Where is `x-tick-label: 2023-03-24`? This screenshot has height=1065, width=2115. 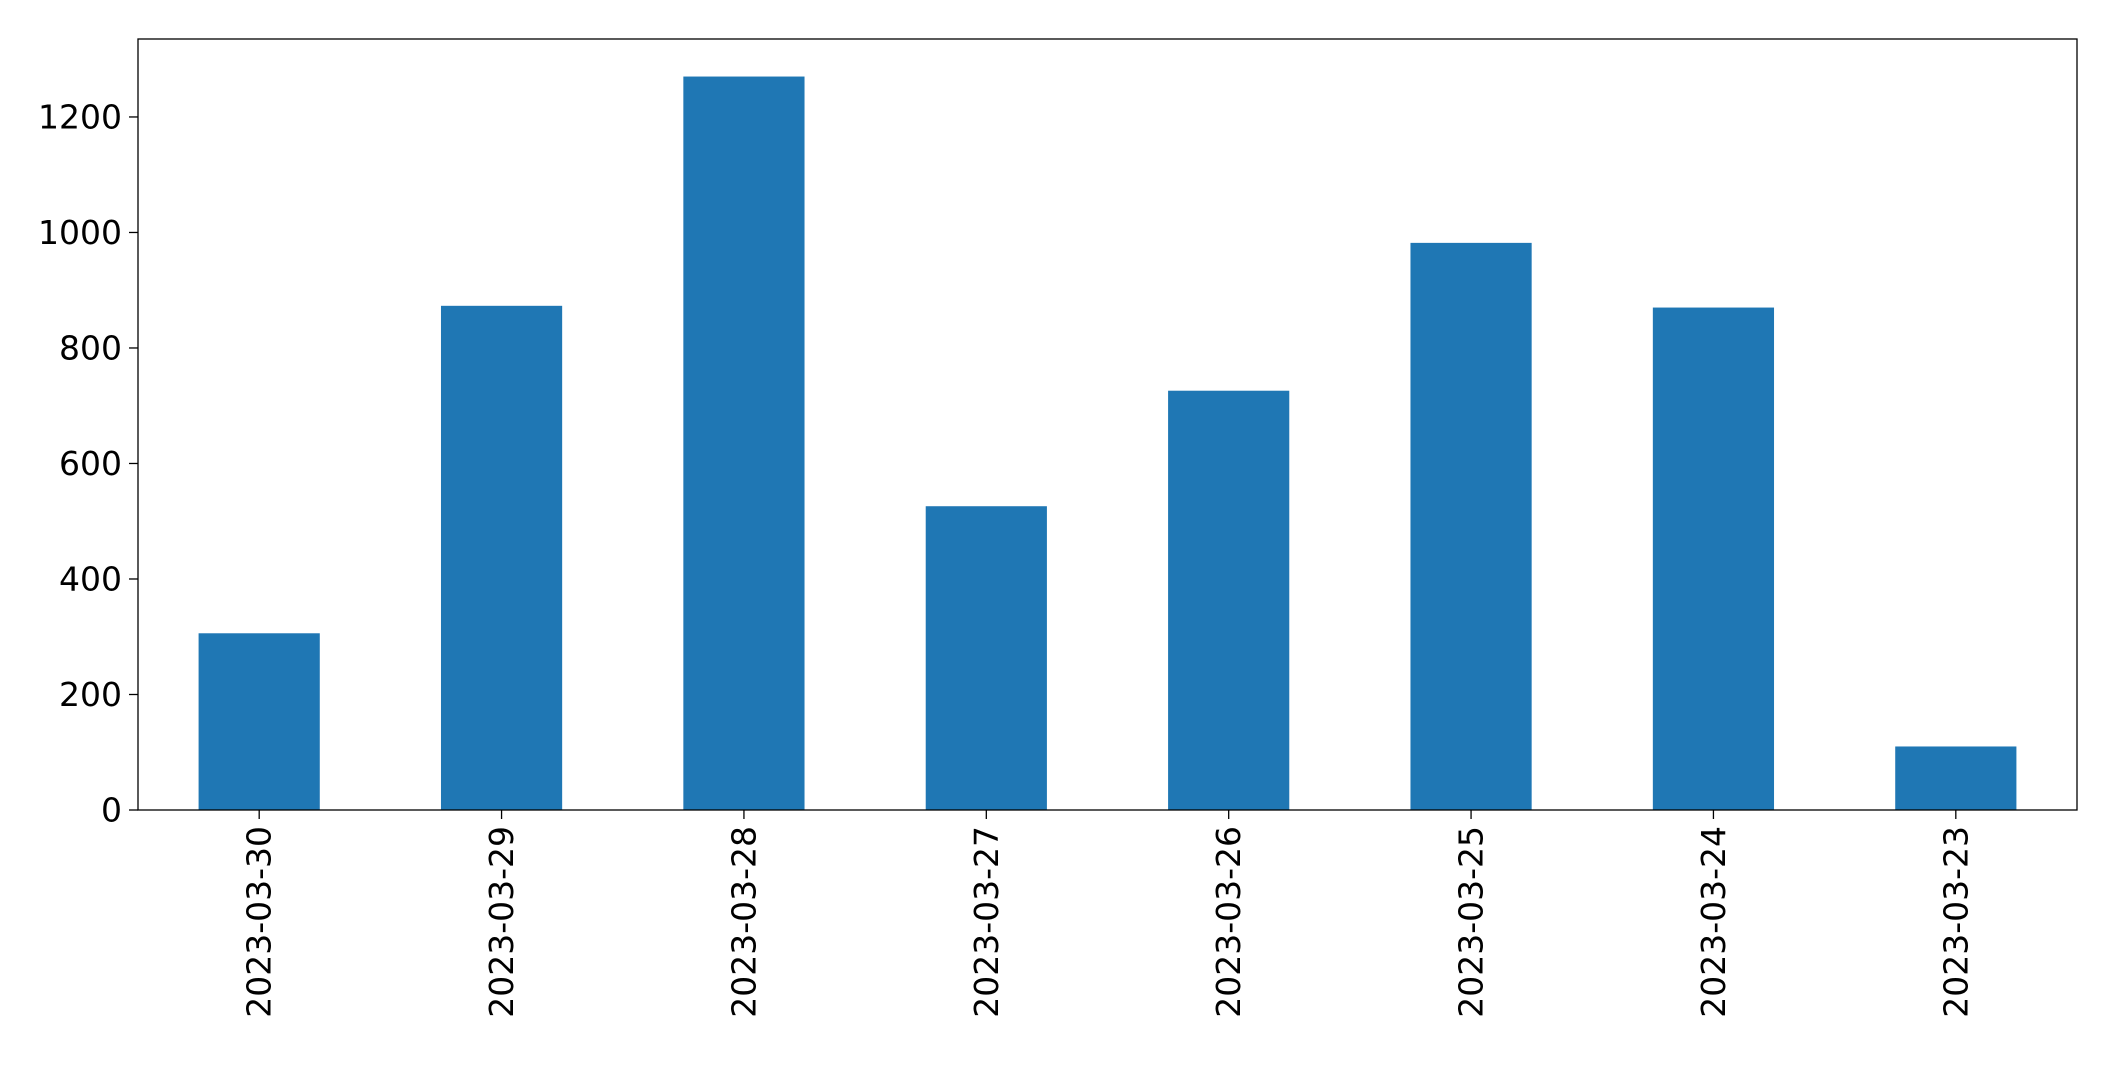 x-tick-label: 2023-03-24 is located at coordinates (1713, 922).